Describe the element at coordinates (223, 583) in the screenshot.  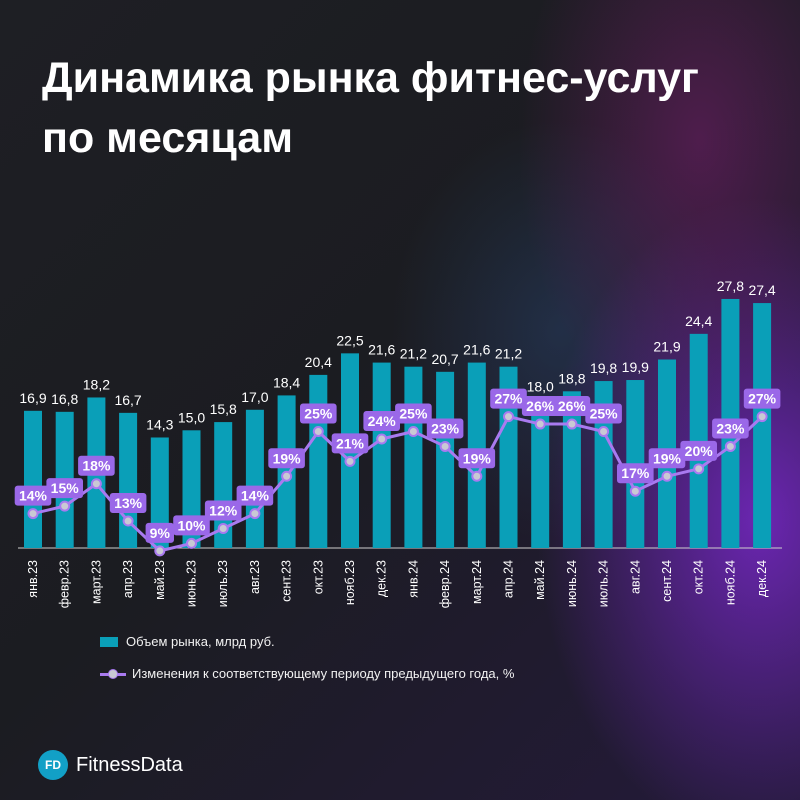
I see `x-tick-label: июль.23` at that location.